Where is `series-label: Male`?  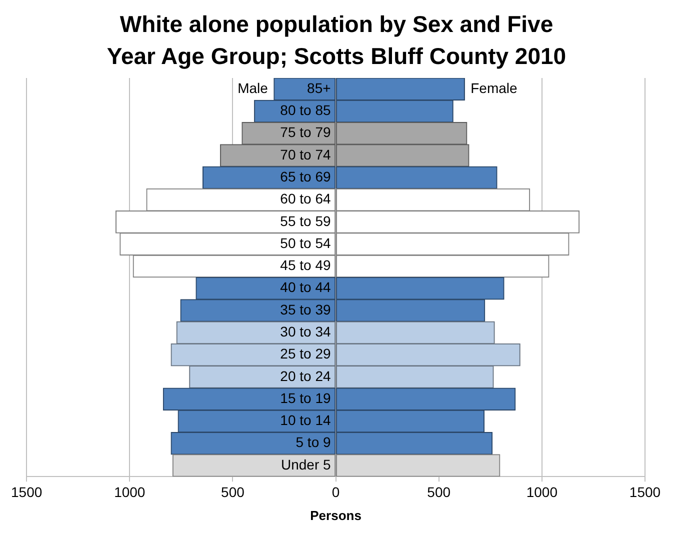 series-label: Male is located at coordinates (253, 88).